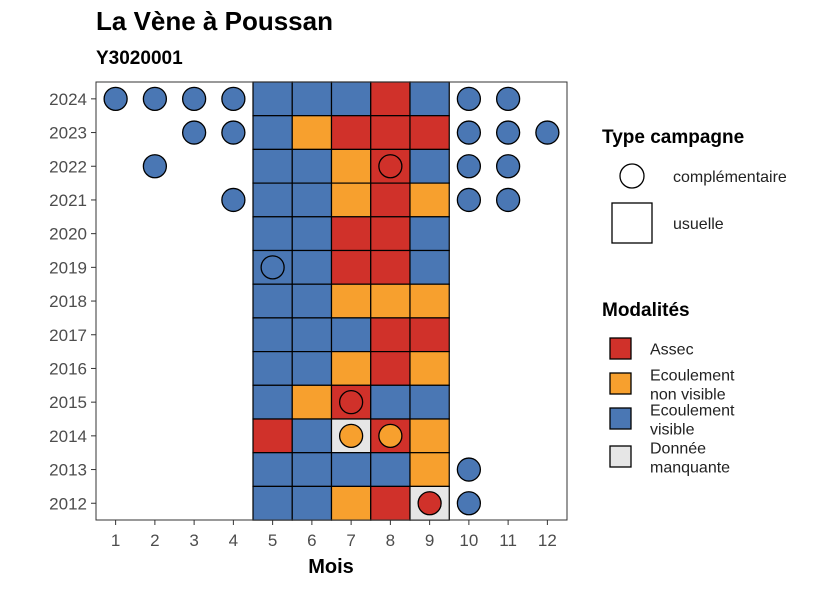 The width and height of the screenshot is (826, 590). I want to click on x-axis-label: Mois, so click(331, 567).